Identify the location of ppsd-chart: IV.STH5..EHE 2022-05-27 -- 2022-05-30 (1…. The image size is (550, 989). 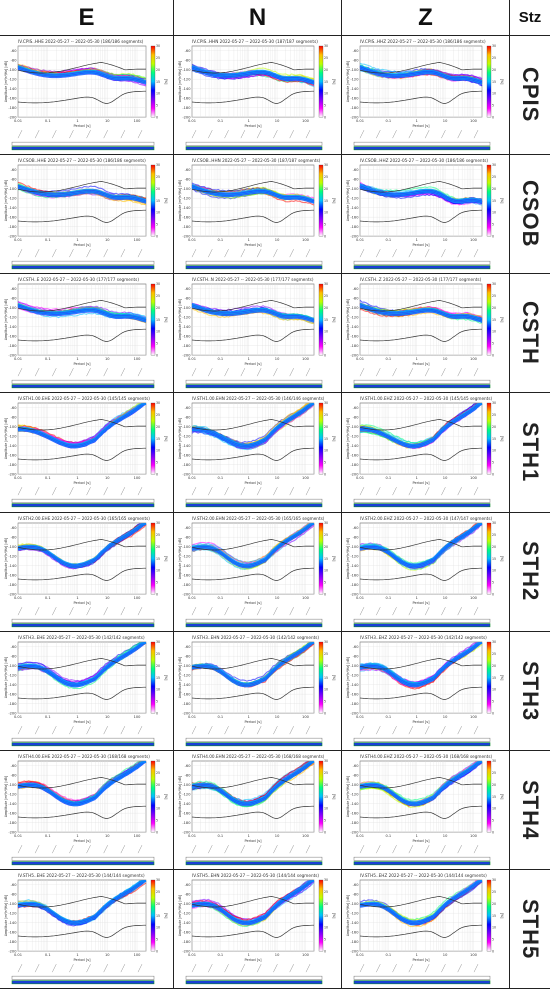
(86, 929).